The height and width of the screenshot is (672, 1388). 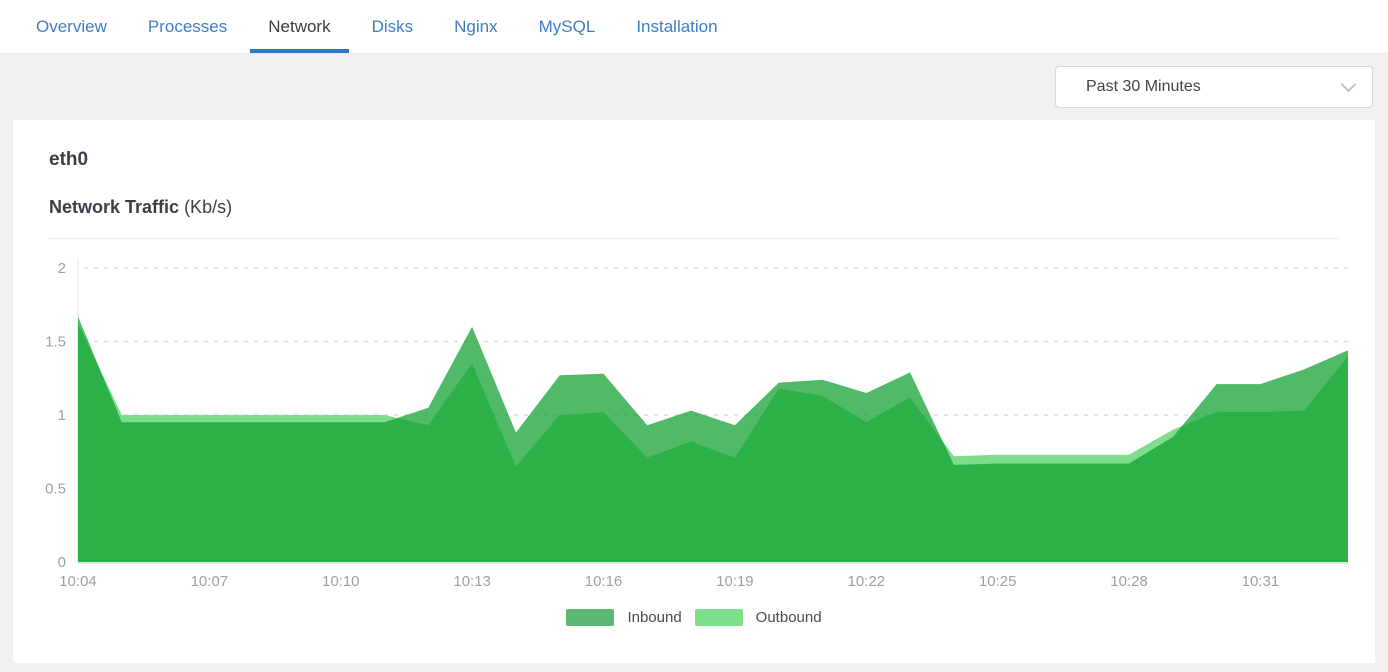 I want to click on tab-disks: Disks, so click(x=392, y=26).